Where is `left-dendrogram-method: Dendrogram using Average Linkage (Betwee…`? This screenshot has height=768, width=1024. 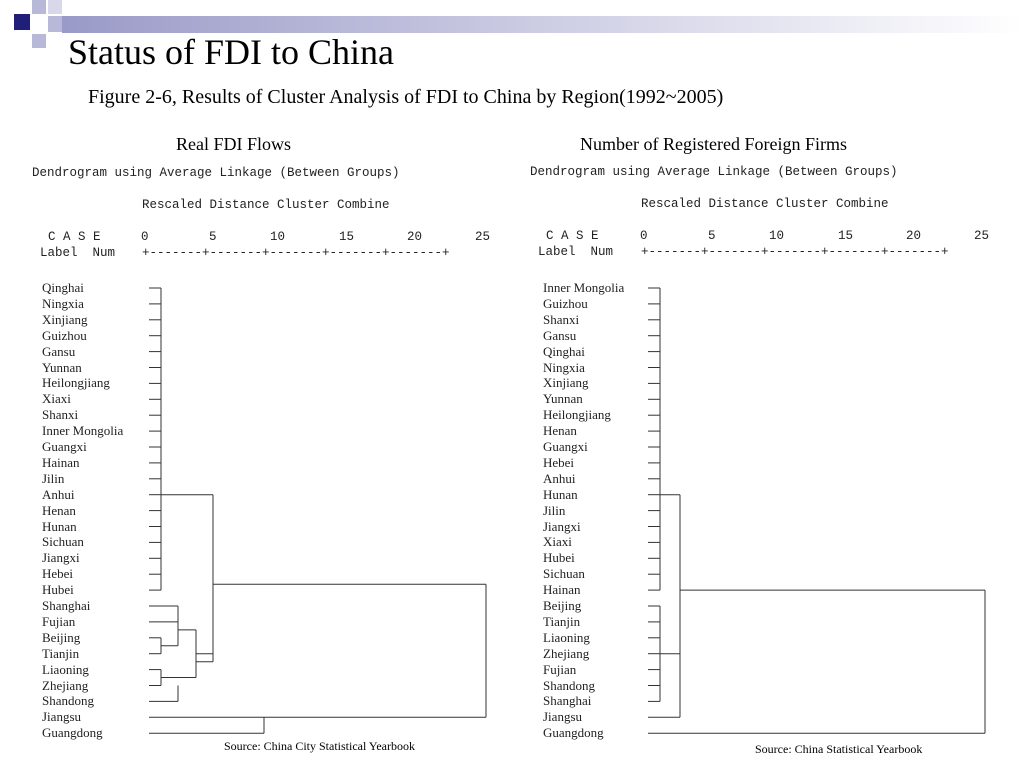 left-dendrogram-method: Dendrogram using Average Linkage (Betwee… is located at coordinates (216, 173).